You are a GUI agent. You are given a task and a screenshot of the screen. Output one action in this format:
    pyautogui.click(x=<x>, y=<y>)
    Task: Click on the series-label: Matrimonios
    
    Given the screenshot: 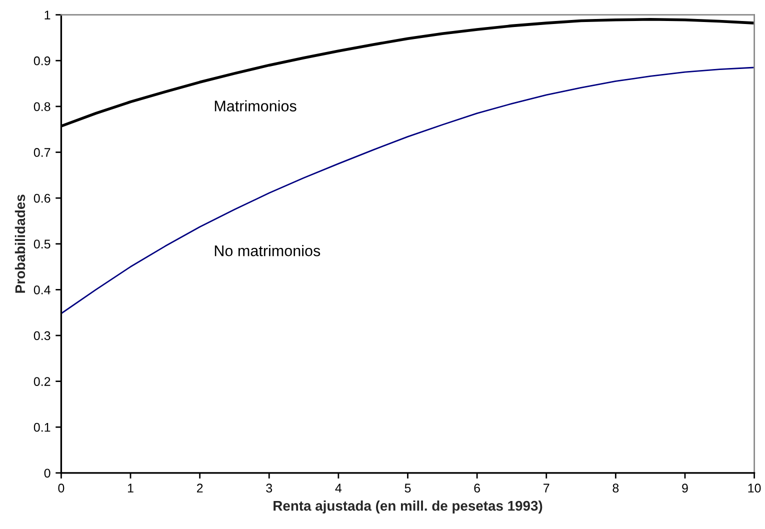 What is the action you would take?
    pyautogui.click(x=255, y=106)
    